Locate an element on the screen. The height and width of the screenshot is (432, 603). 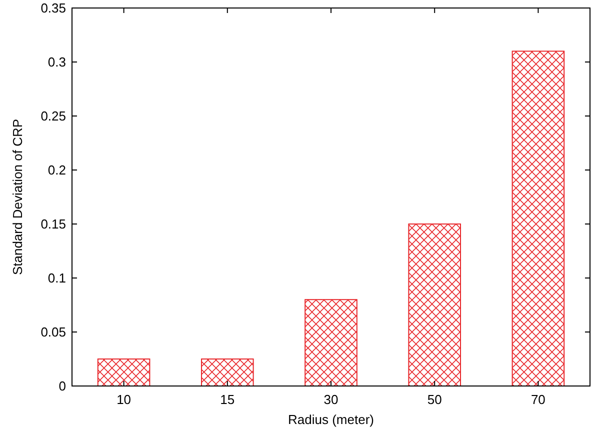
y-tick-label: 0 is located at coordinates (62, 386).